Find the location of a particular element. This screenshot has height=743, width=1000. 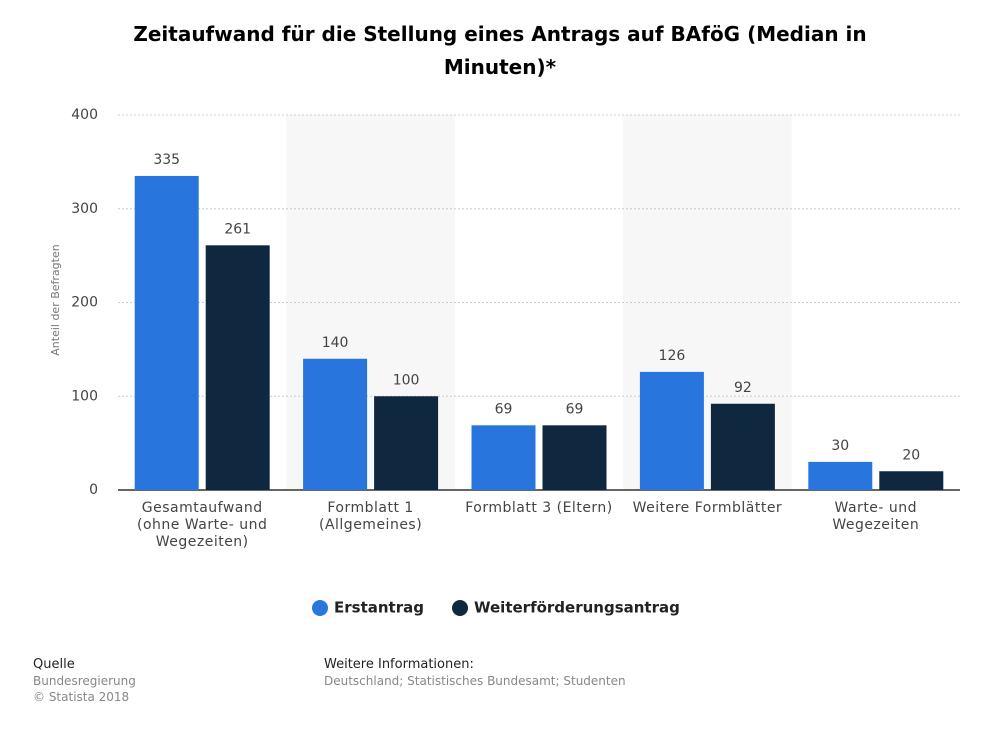

source: Bundesregierung is located at coordinates (84, 681).